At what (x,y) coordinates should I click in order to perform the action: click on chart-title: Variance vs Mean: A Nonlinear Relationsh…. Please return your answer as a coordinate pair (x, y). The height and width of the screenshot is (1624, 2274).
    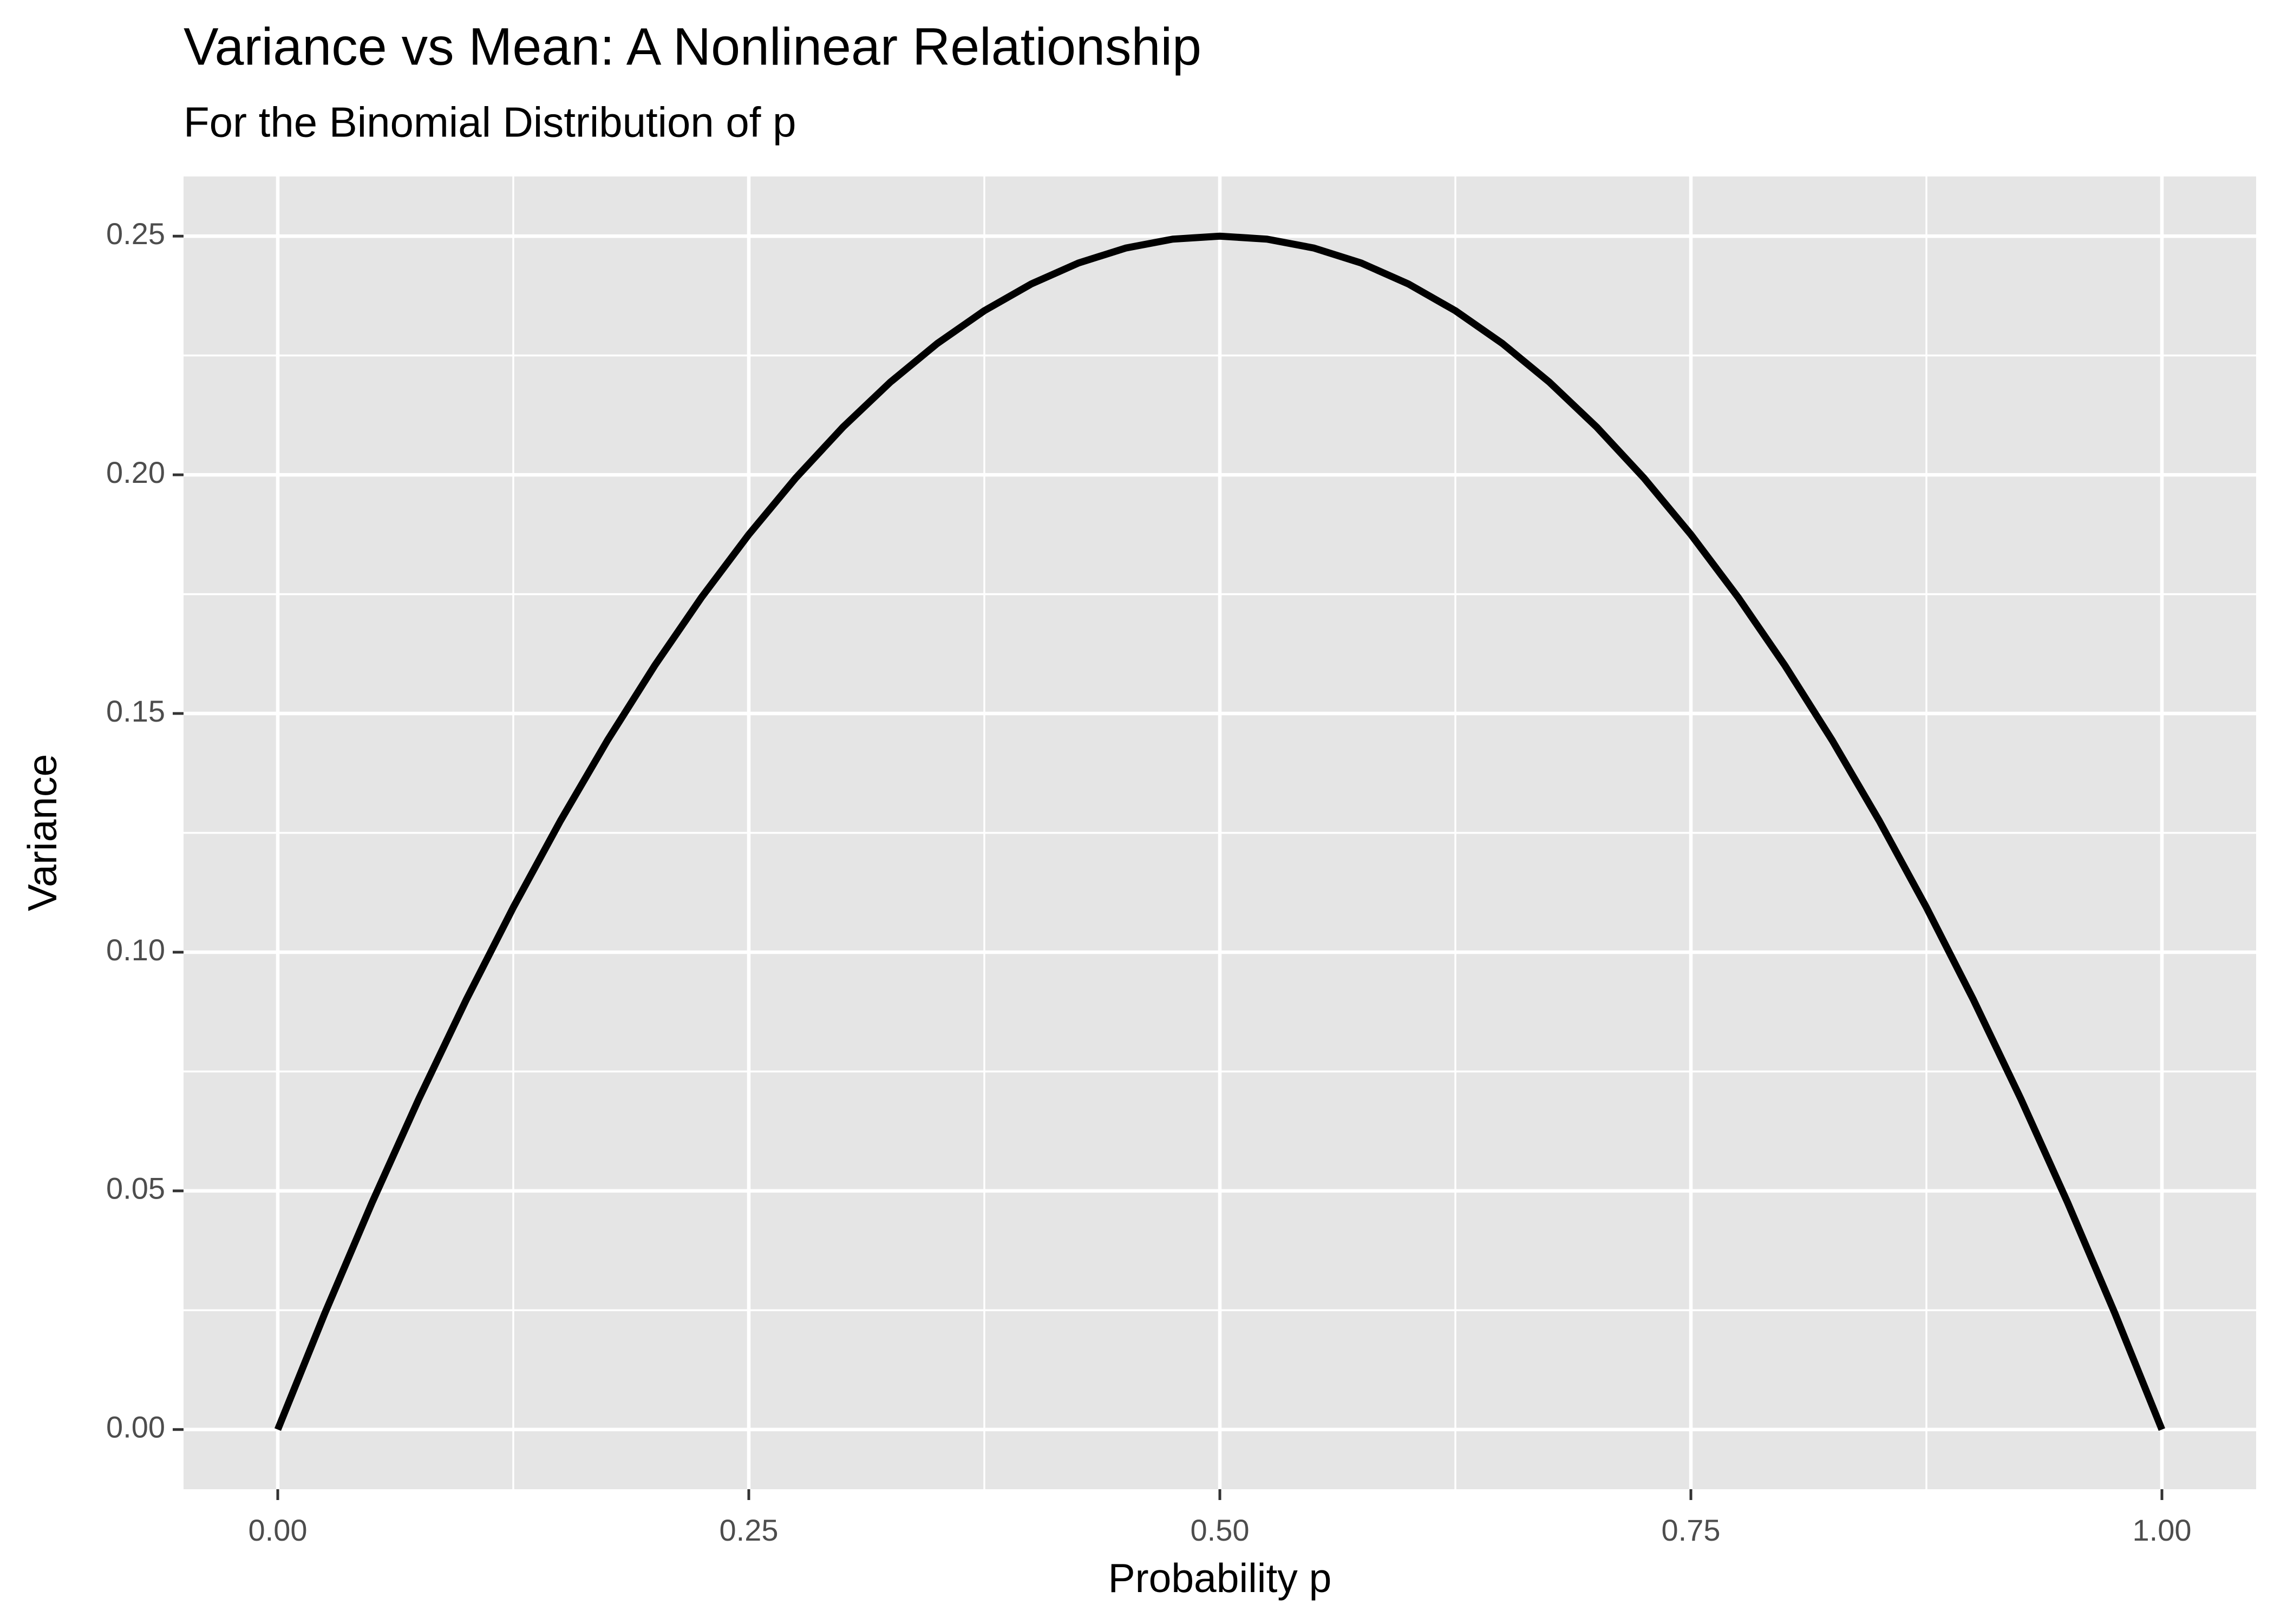
    Looking at the image, I should click on (692, 46).